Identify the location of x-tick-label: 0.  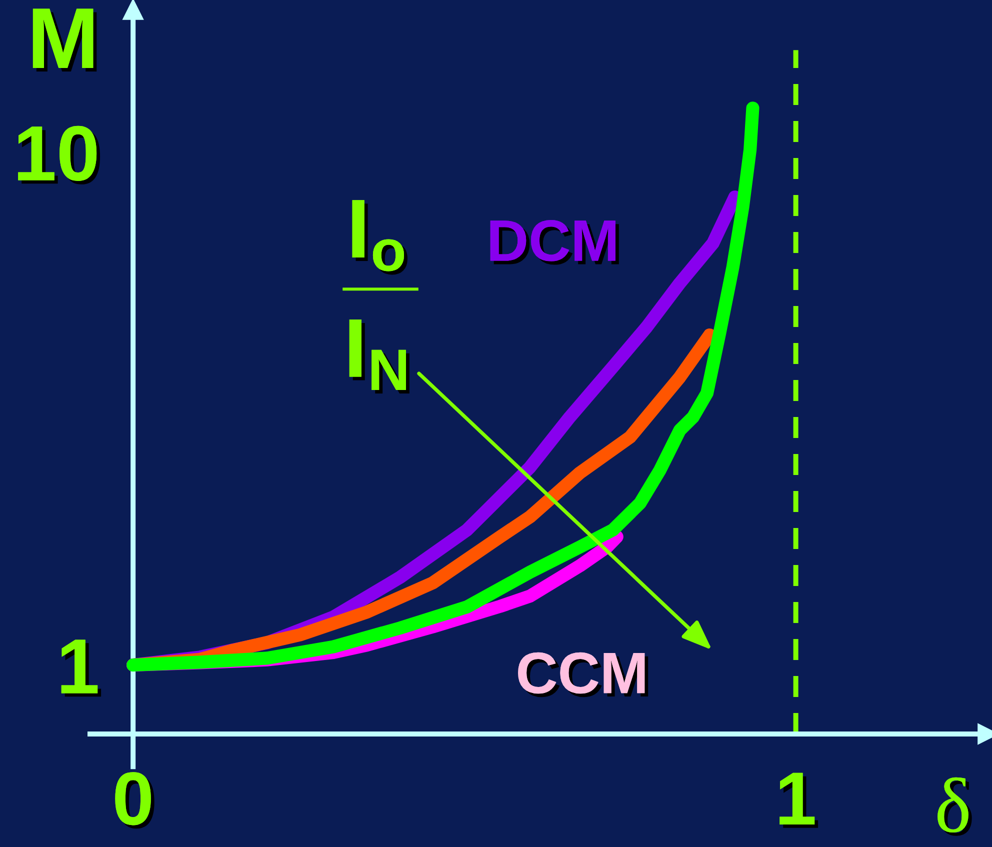
(134, 800).